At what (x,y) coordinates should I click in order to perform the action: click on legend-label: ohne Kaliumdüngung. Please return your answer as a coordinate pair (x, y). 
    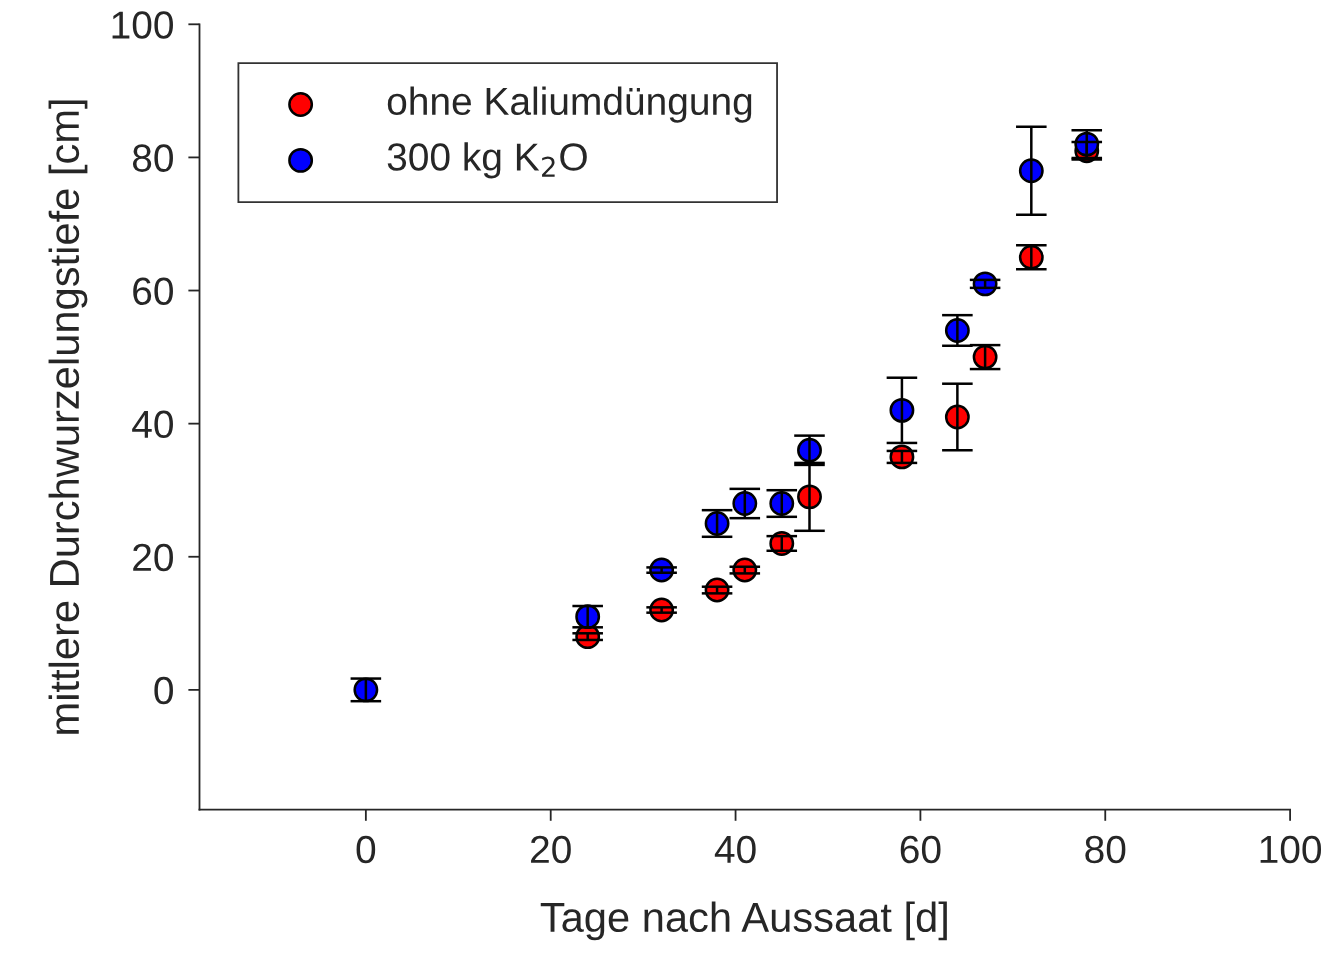
    Looking at the image, I should click on (569, 104).